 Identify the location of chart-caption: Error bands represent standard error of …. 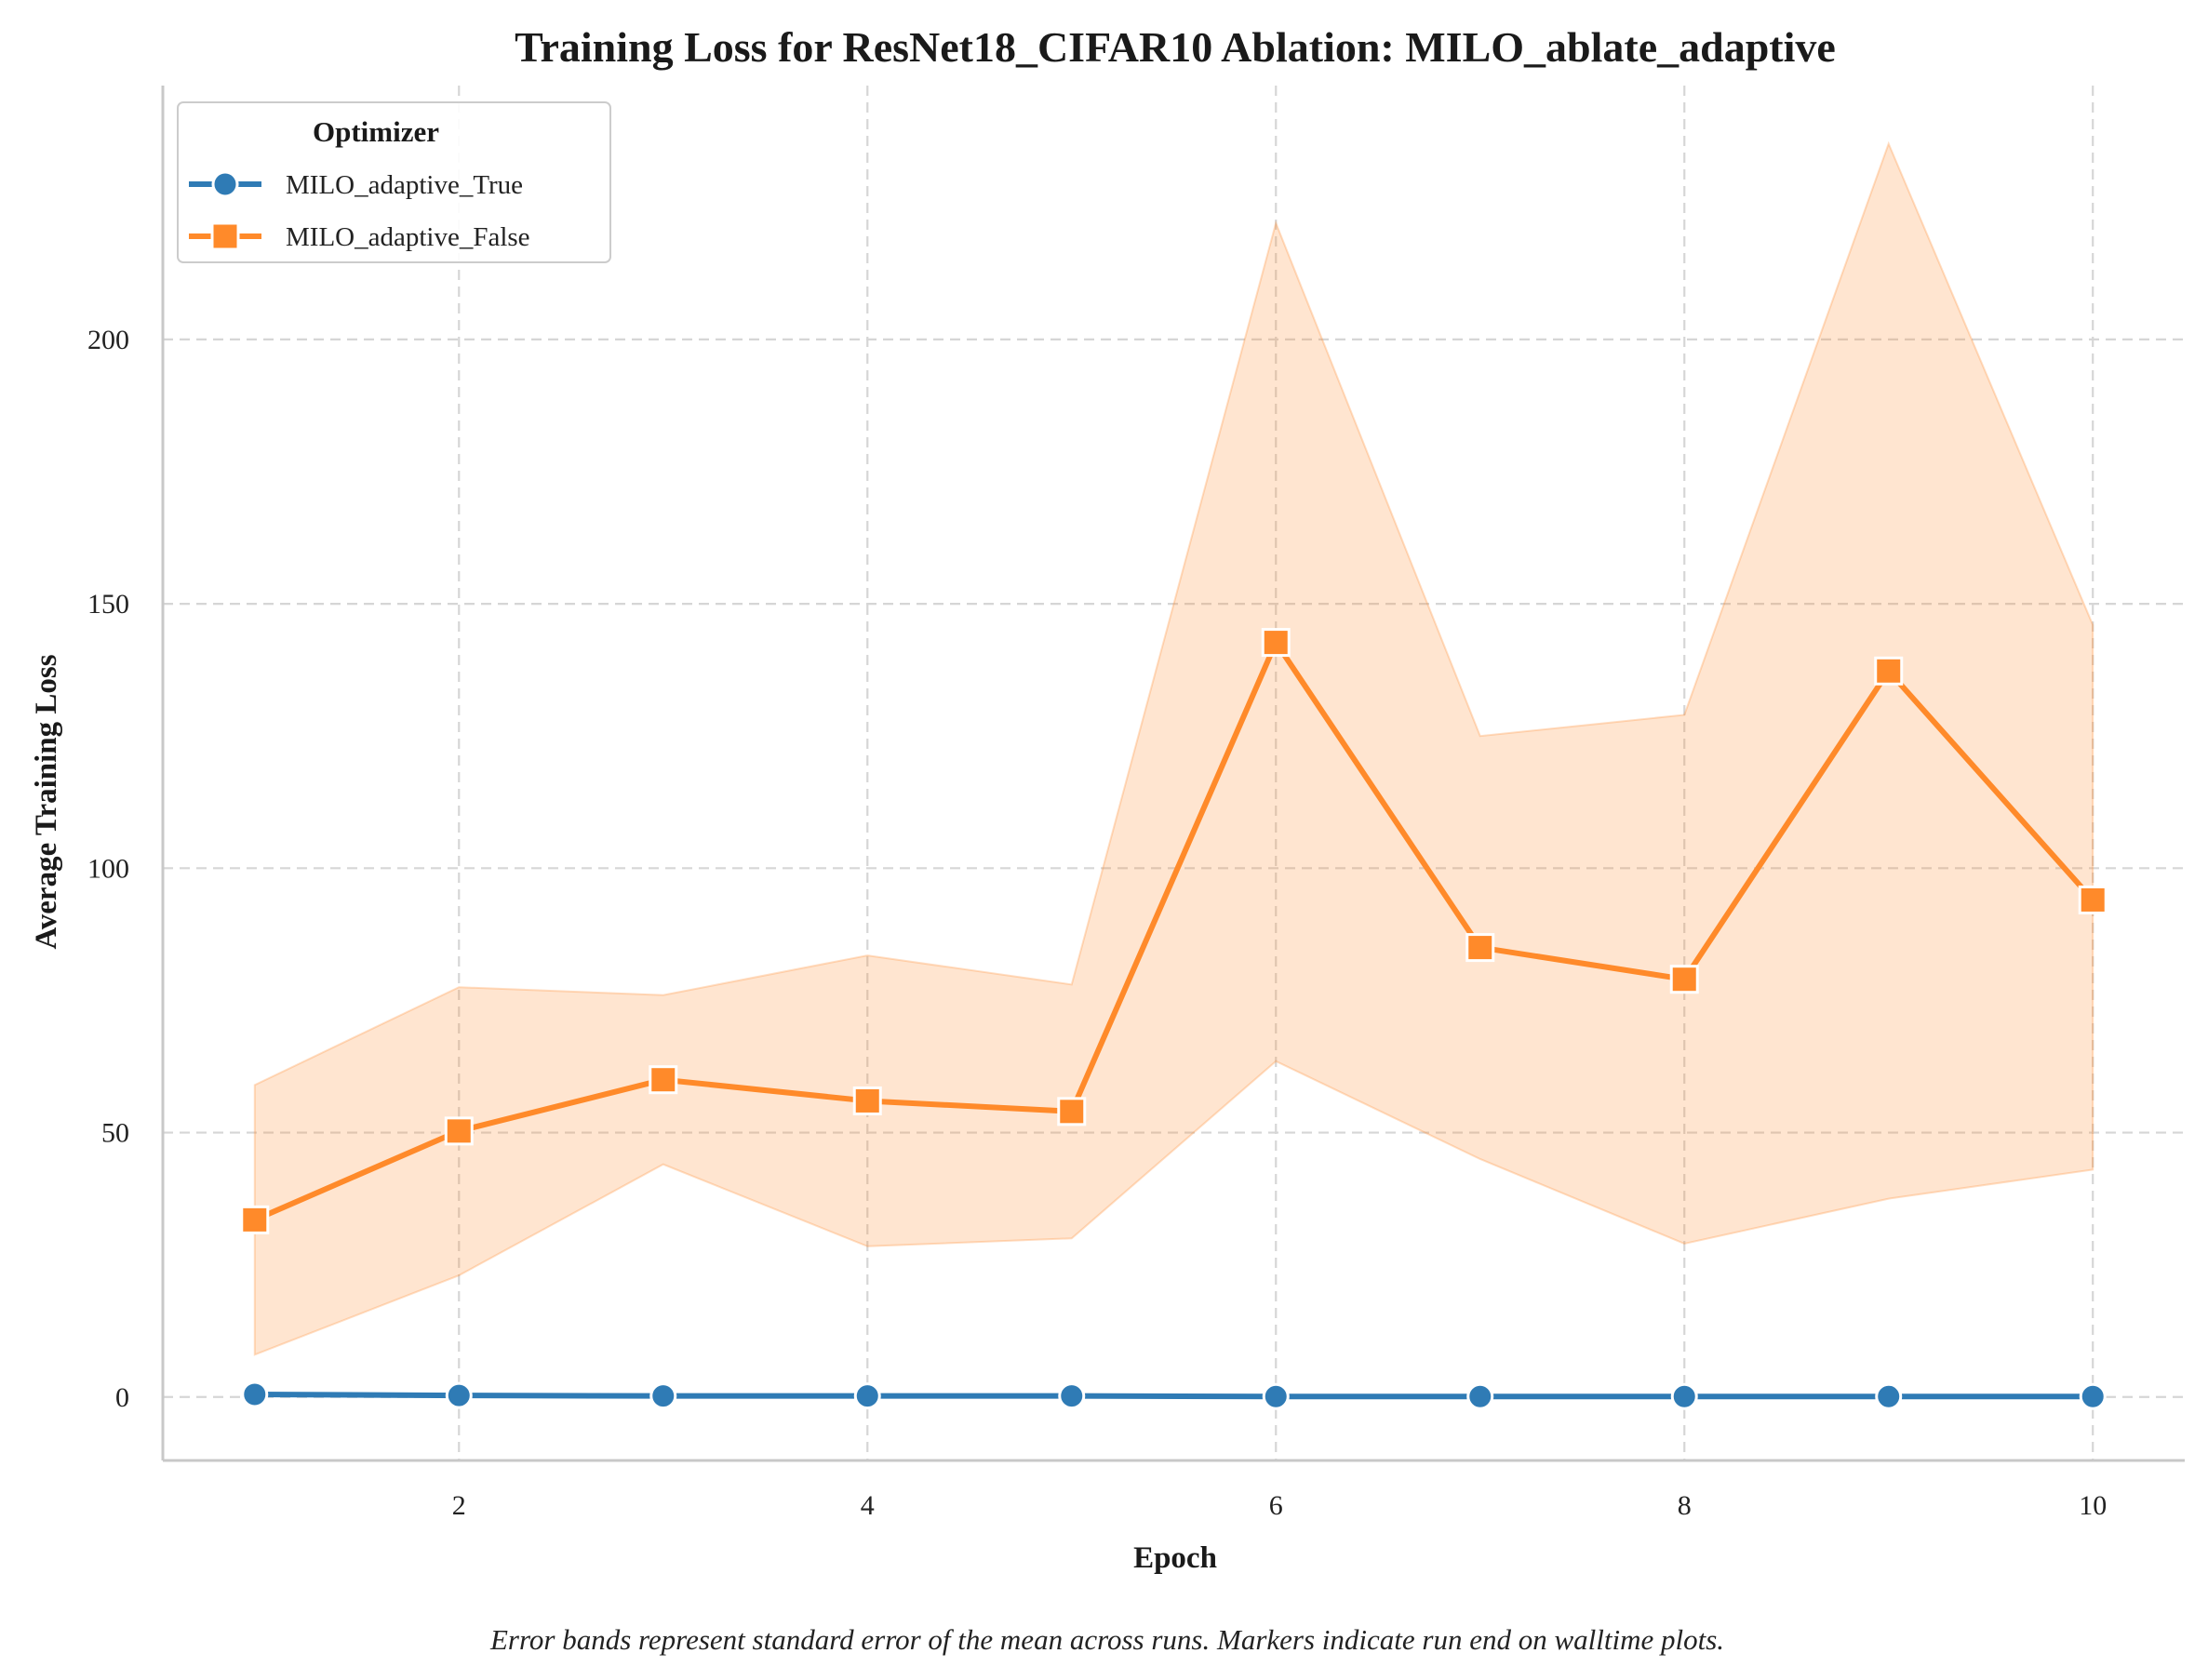
(1107, 1639).